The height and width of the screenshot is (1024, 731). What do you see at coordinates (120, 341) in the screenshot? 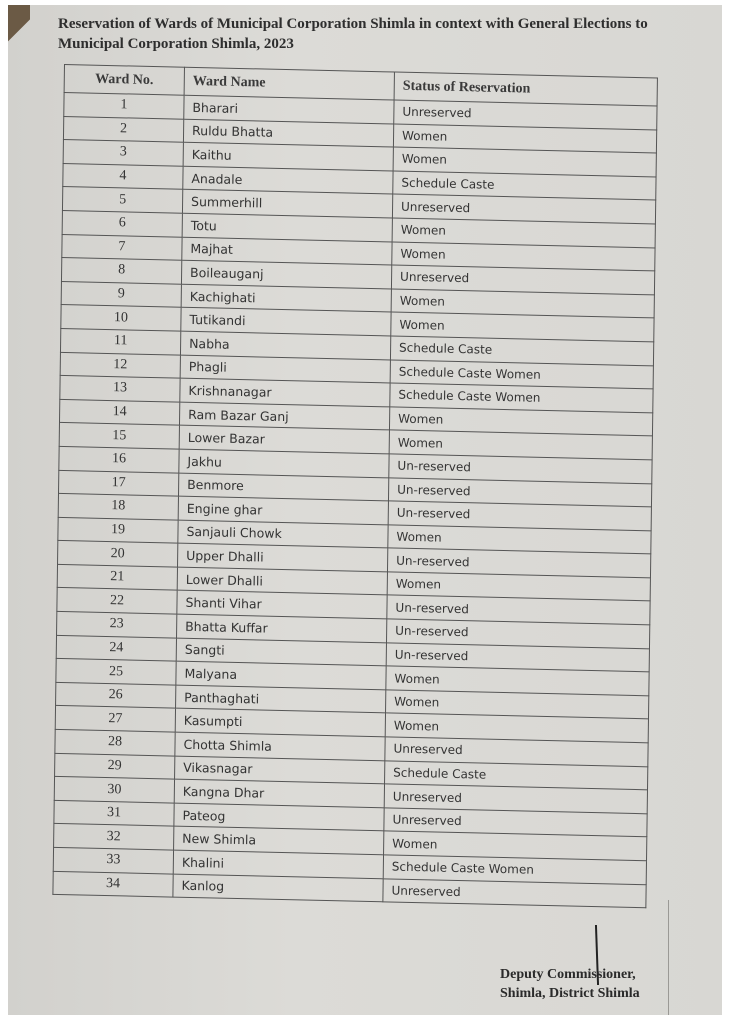
I see `ward-number-cell: 11` at bounding box center [120, 341].